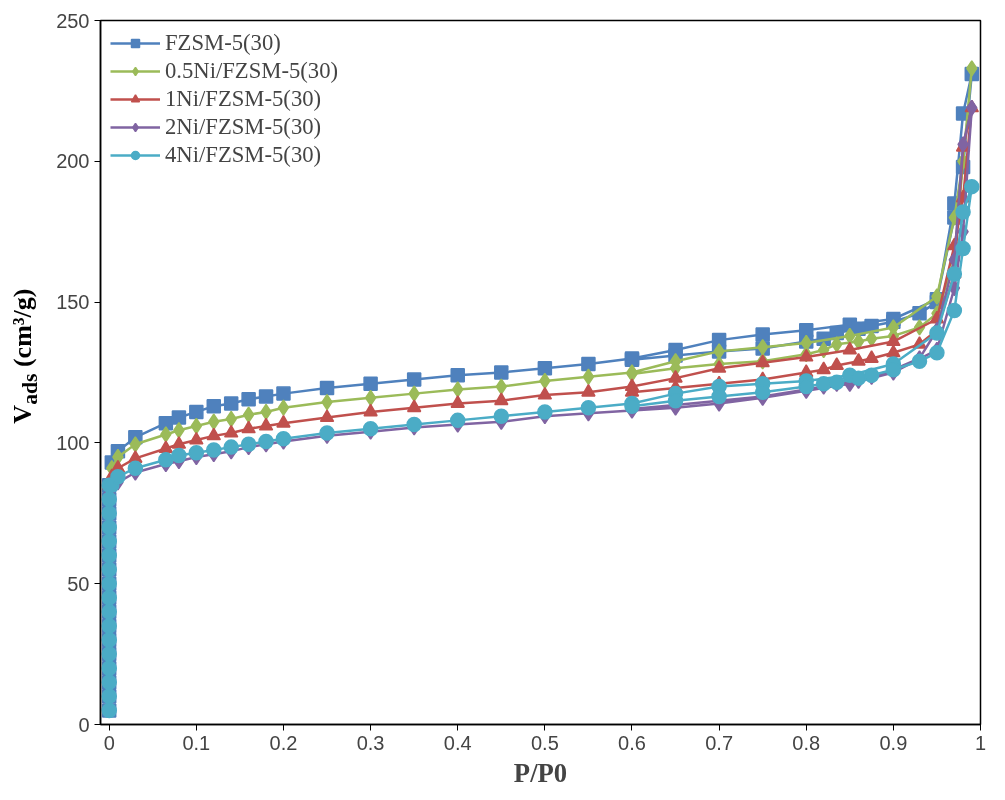 This screenshot has width=1005, height=800. What do you see at coordinates (632, 742) in the screenshot?
I see `x-tick-label: 0.6` at bounding box center [632, 742].